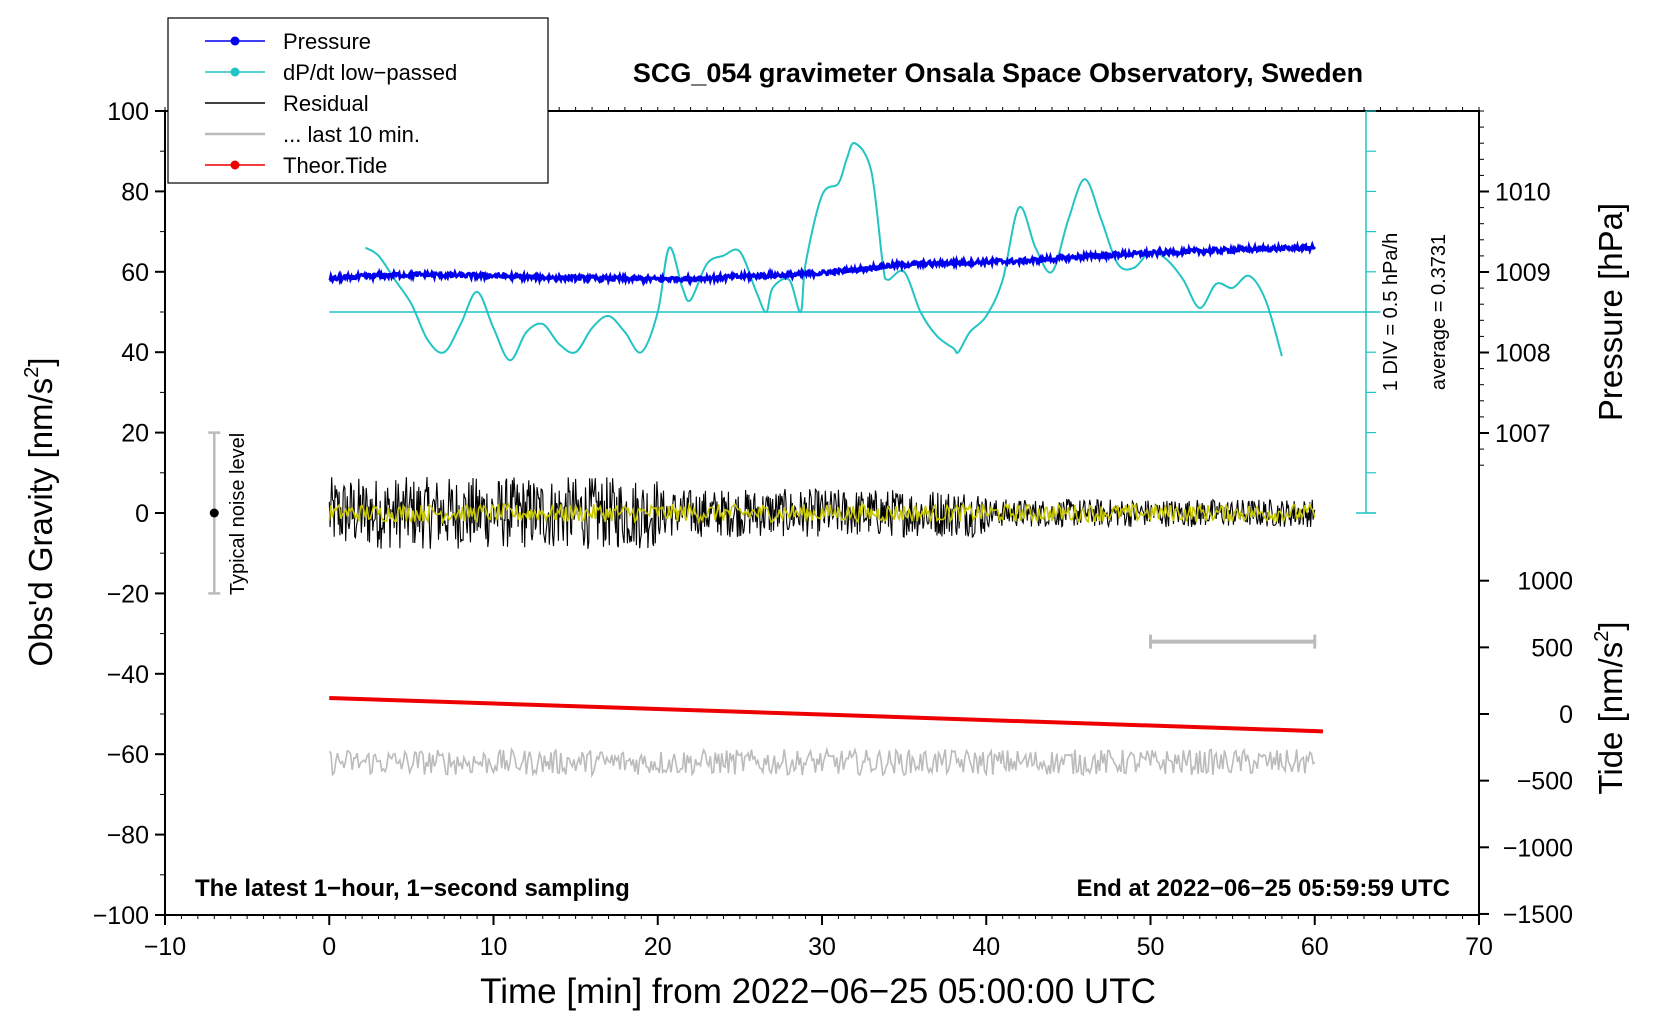  I want to click on dpdt-average-label: average = 0.3731, so click(1439, 312).